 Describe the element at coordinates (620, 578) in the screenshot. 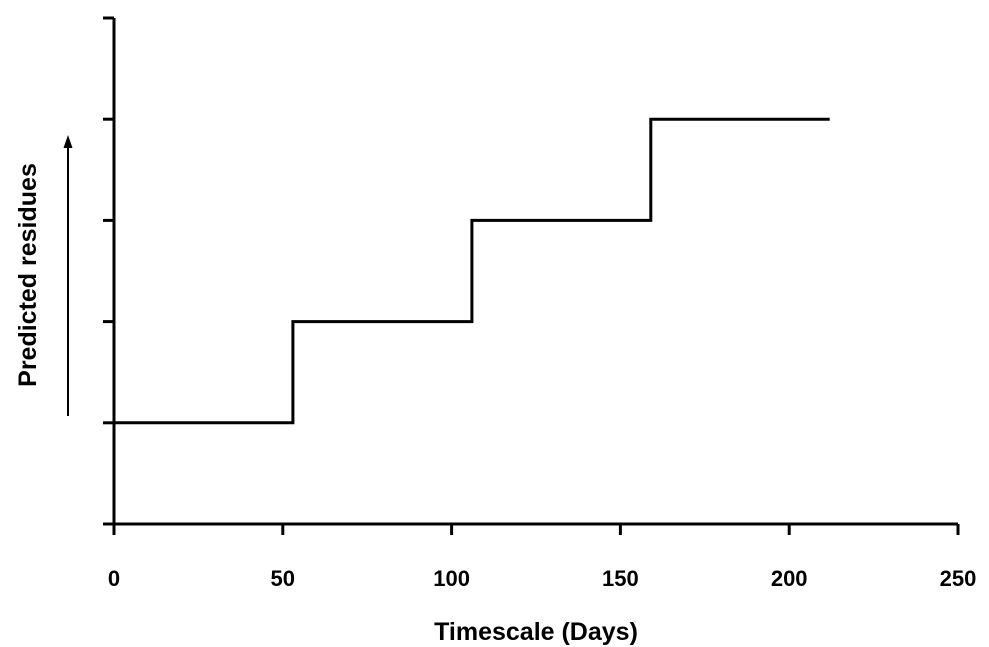

I see `x-tick-label-3: 150` at that location.